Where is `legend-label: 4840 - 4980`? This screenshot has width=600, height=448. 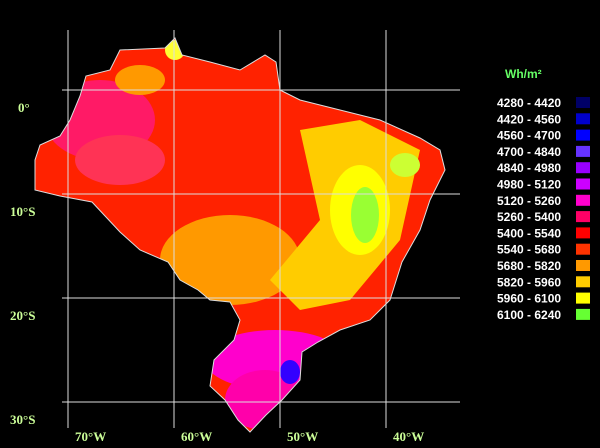
legend-label: 4840 - 4980 is located at coordinates (529, 168).